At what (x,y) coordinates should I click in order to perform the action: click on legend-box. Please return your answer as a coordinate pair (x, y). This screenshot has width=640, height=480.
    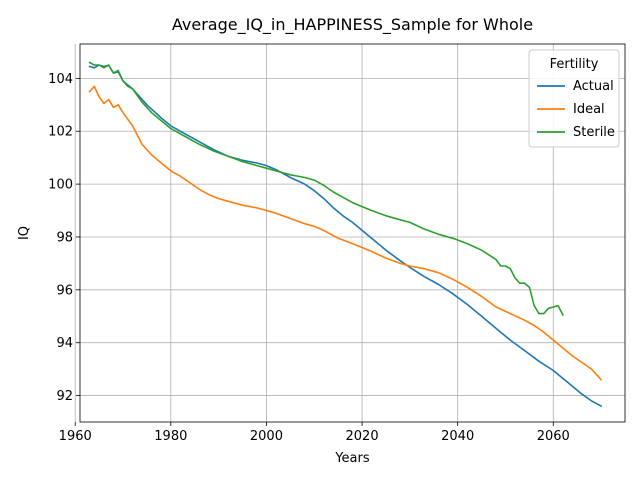
    Looking at the image, I should click on (574, 98).